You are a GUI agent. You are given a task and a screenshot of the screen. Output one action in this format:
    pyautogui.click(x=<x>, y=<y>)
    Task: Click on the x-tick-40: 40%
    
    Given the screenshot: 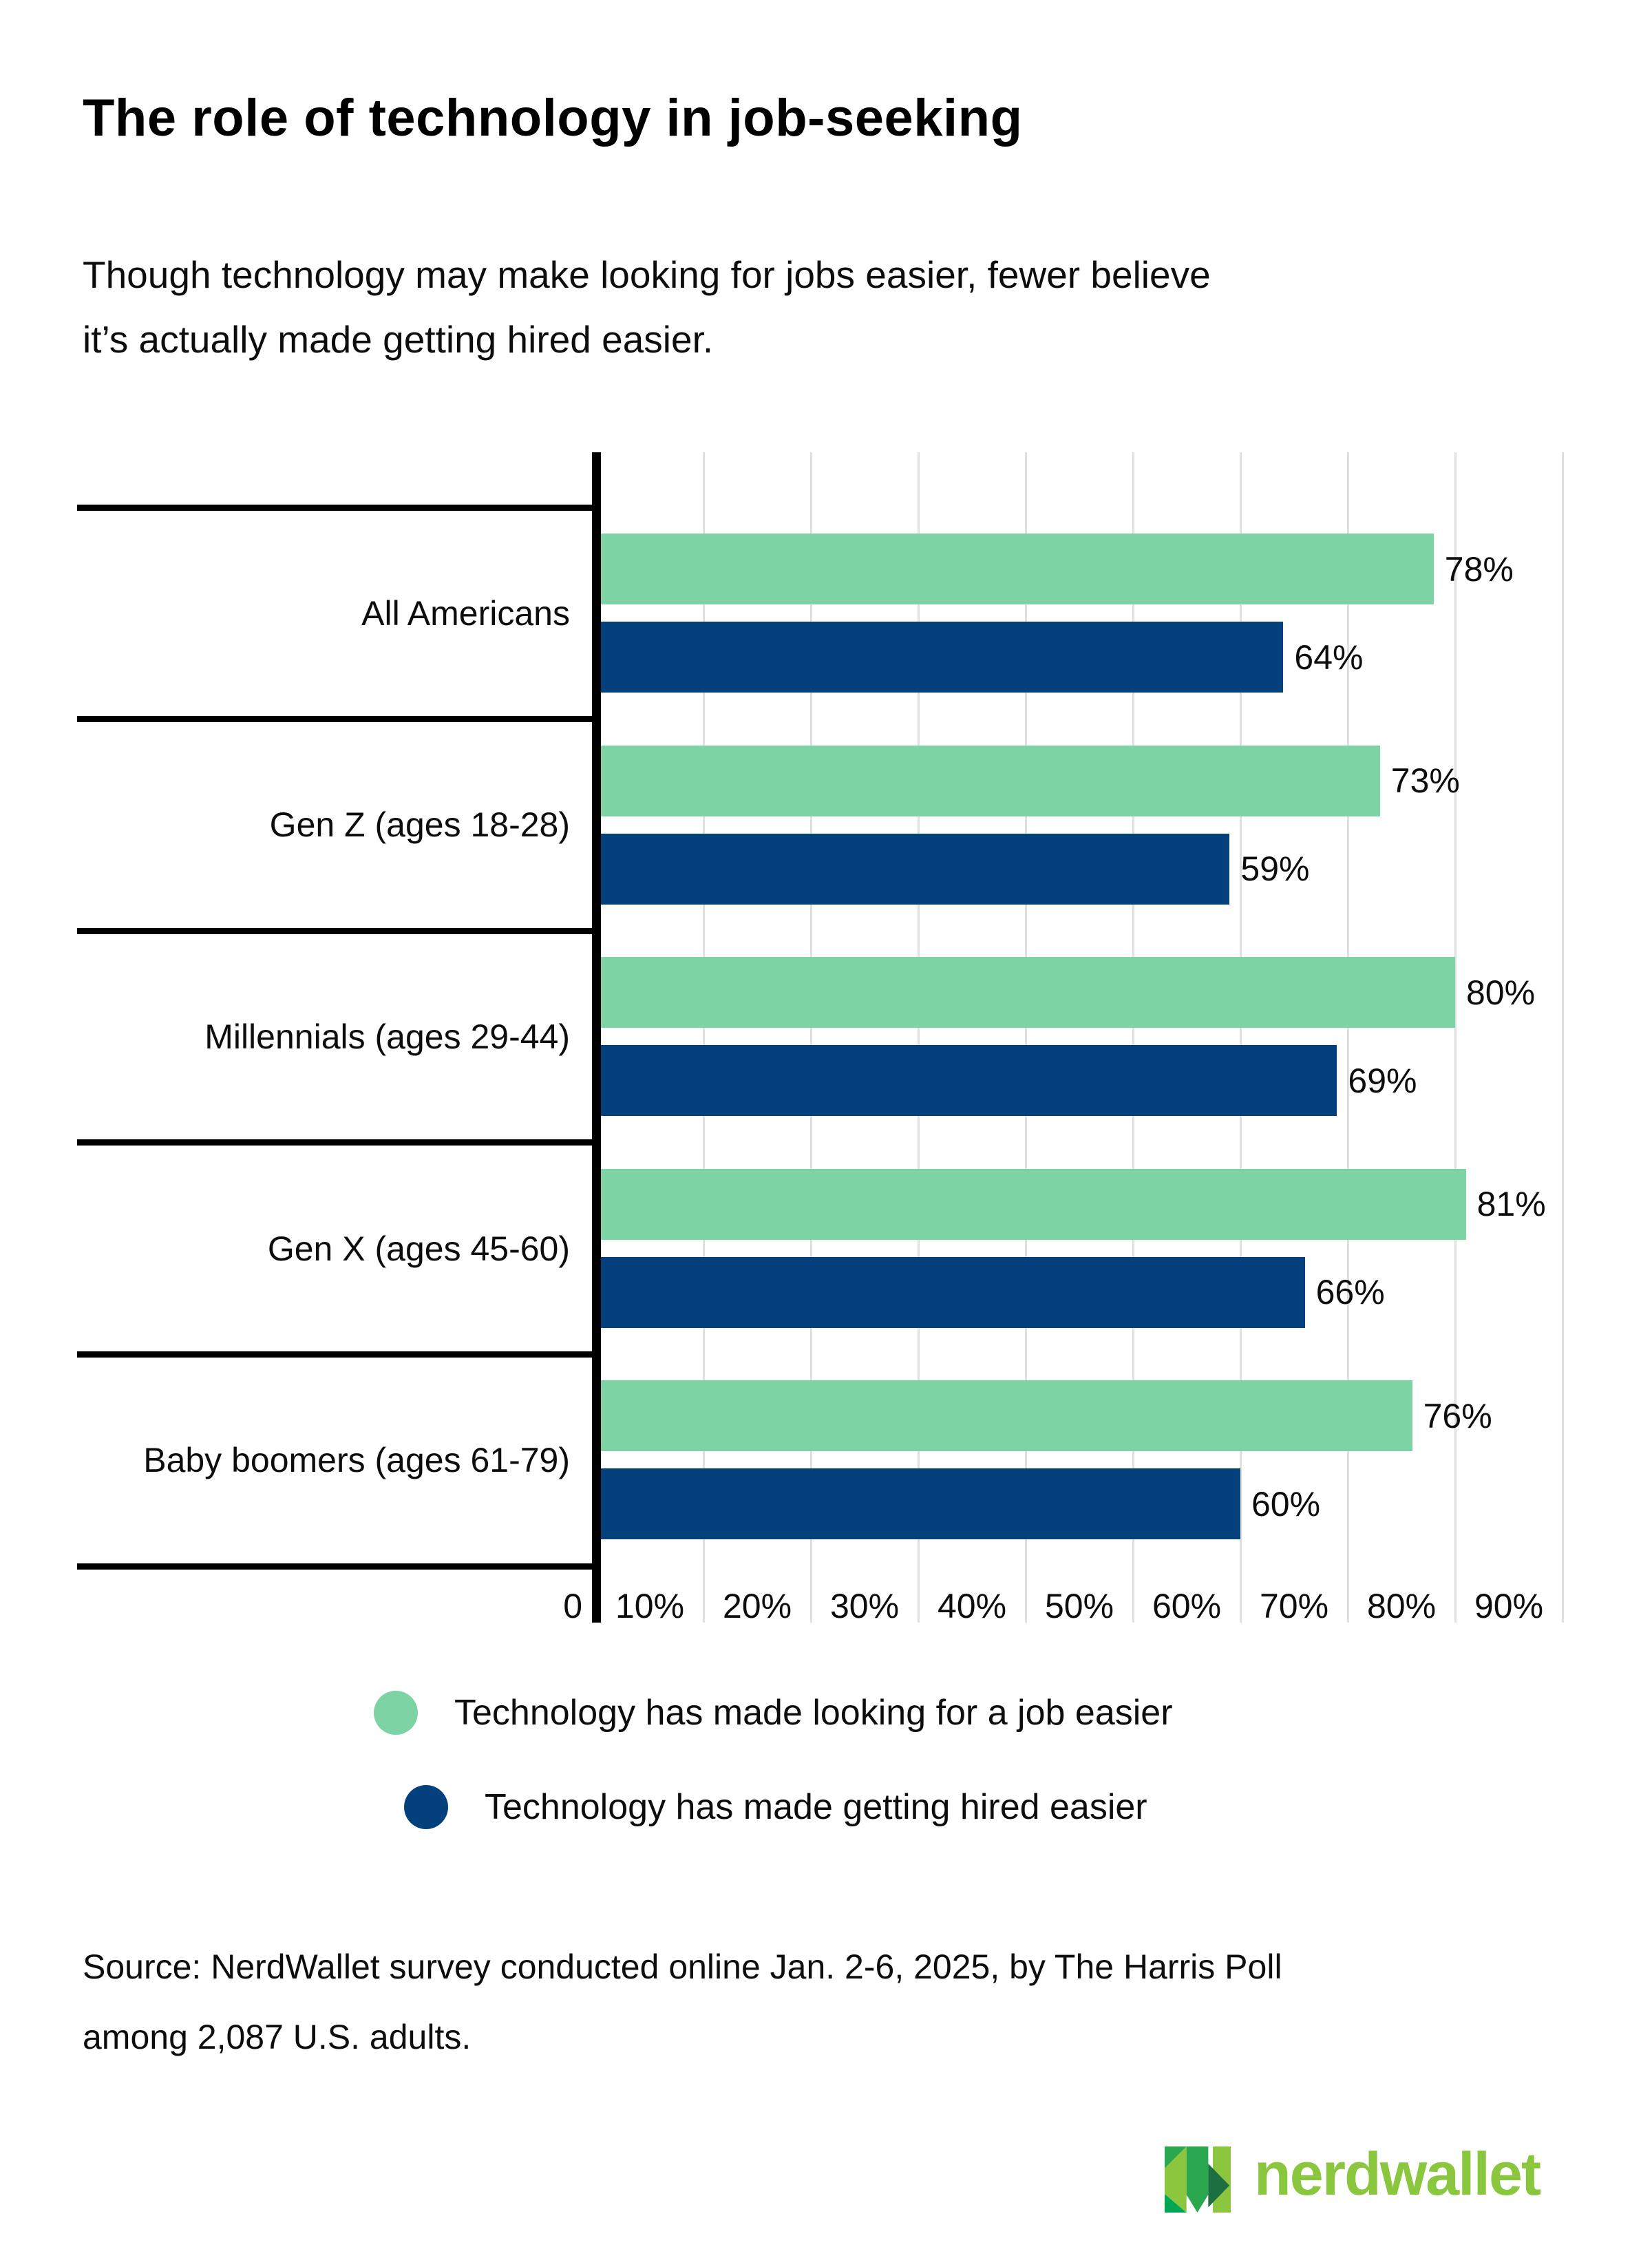 What is the action you would take?
    pyautogui.click(x=972, y=1606)
    